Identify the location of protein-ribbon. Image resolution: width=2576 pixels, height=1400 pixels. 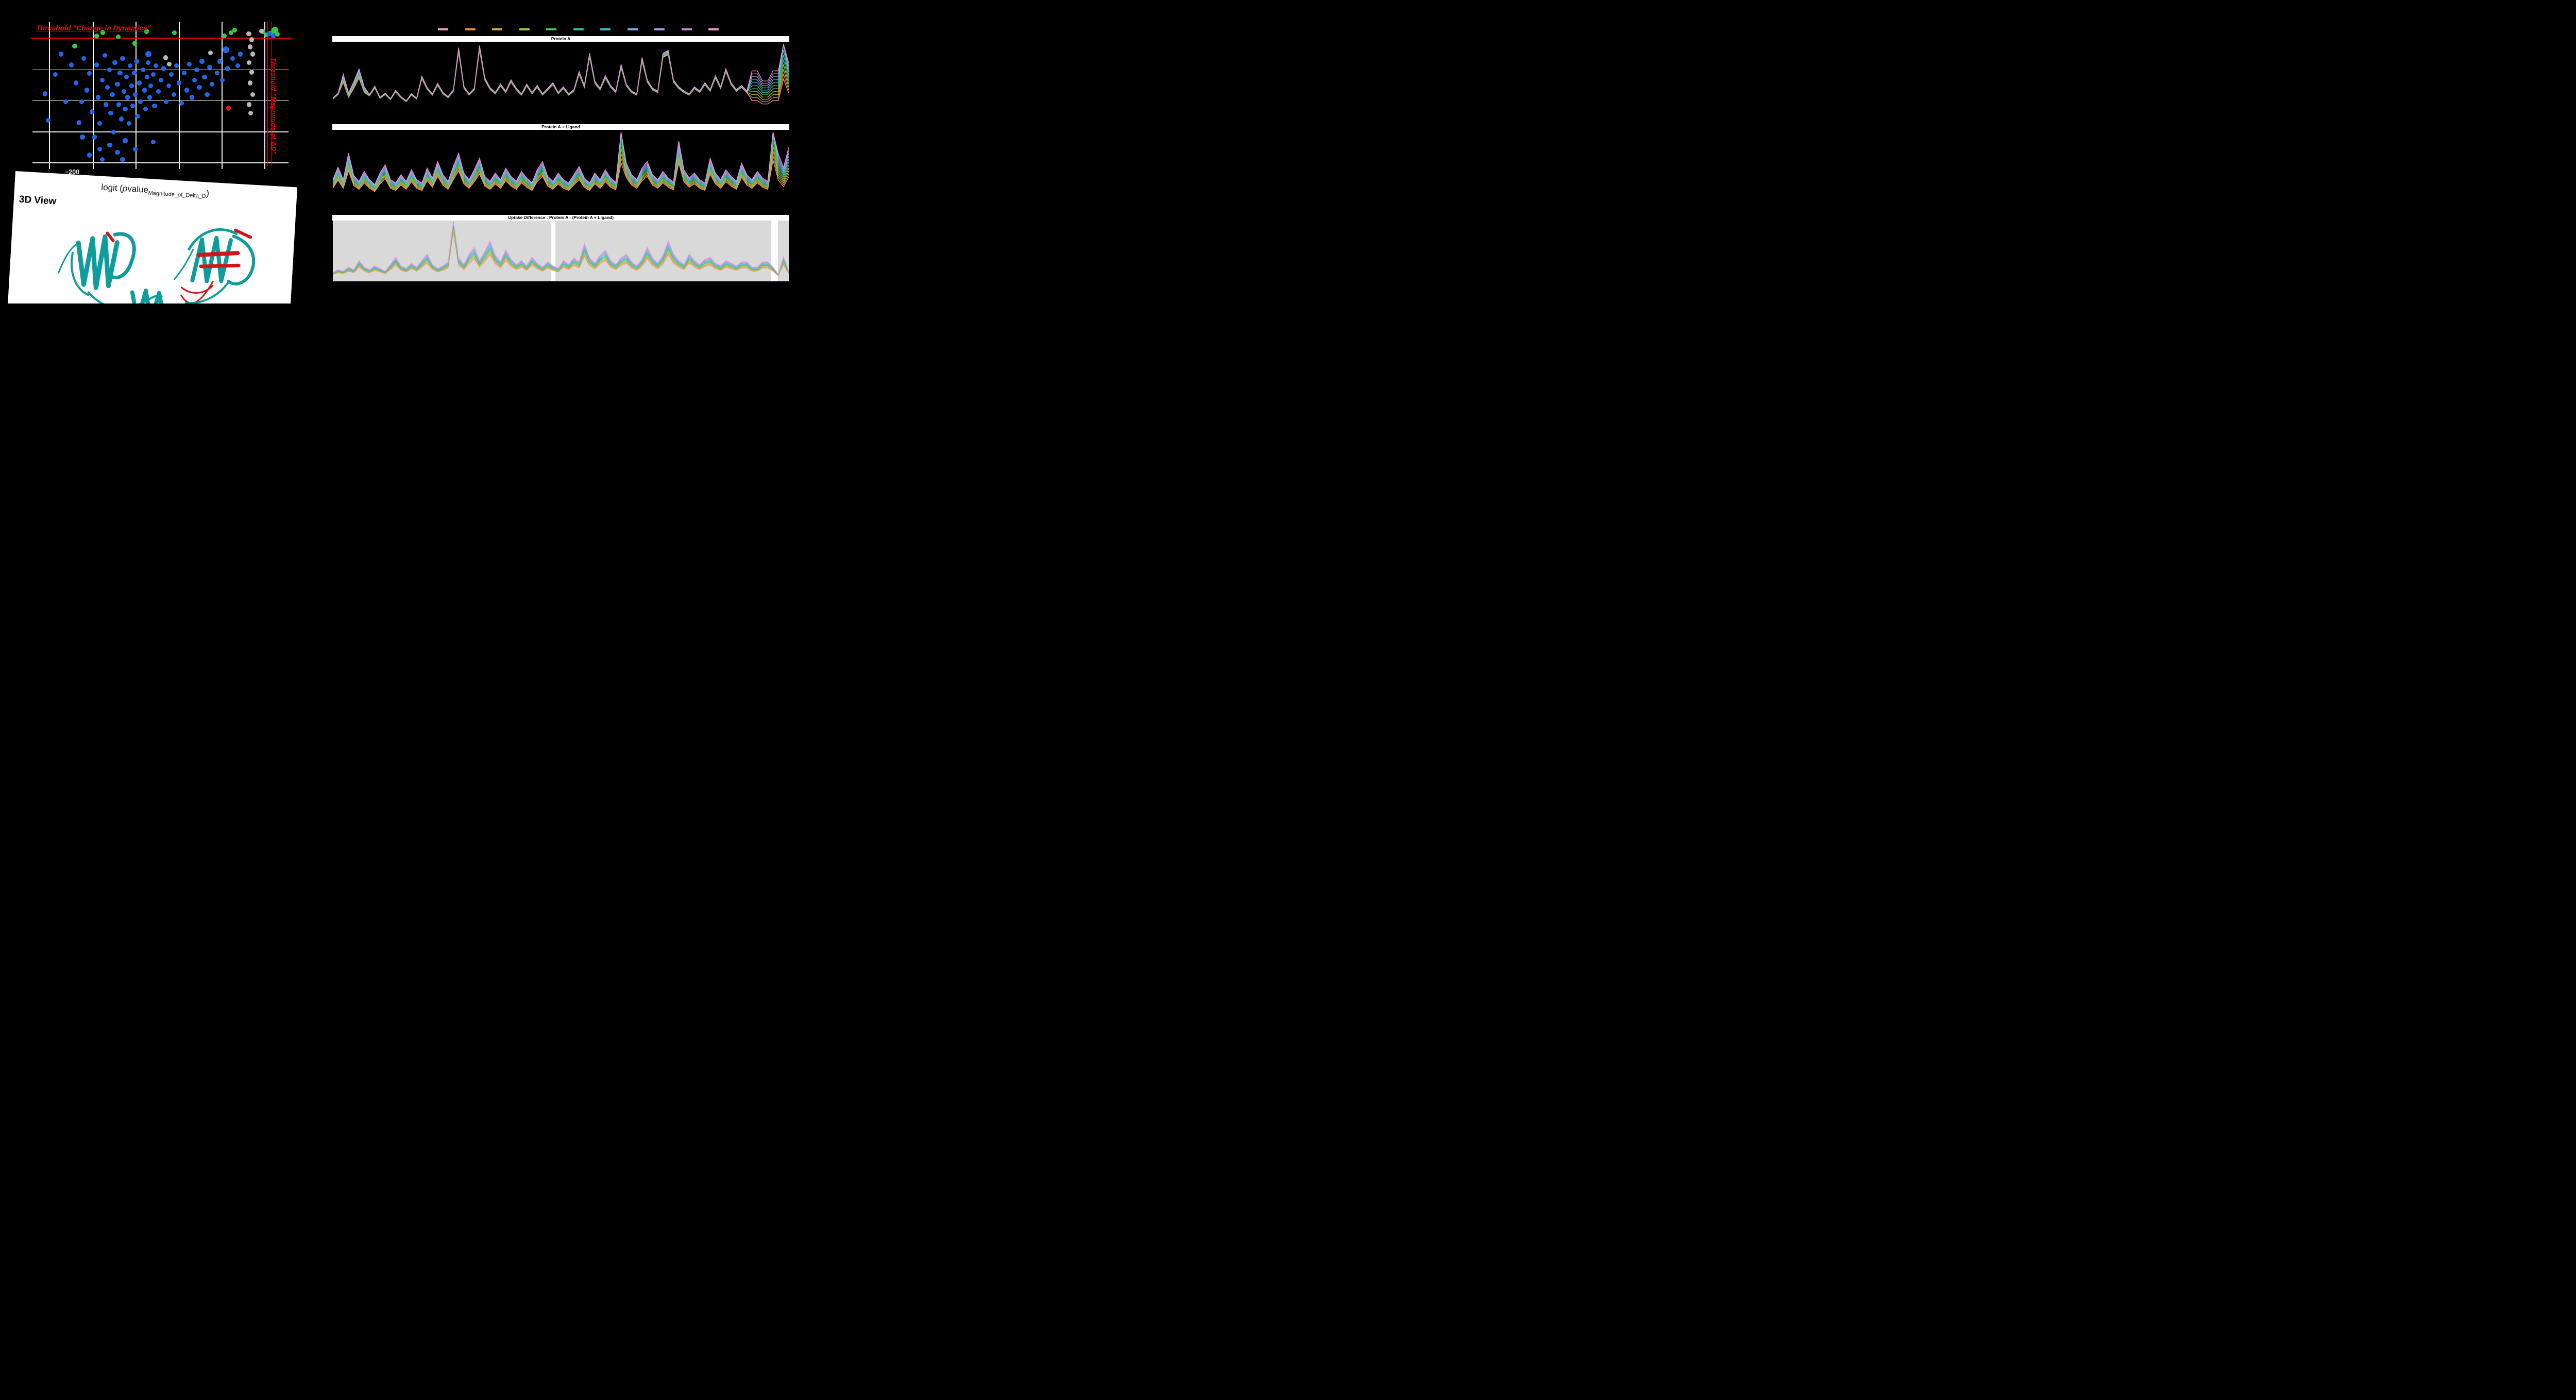
(154, 256).